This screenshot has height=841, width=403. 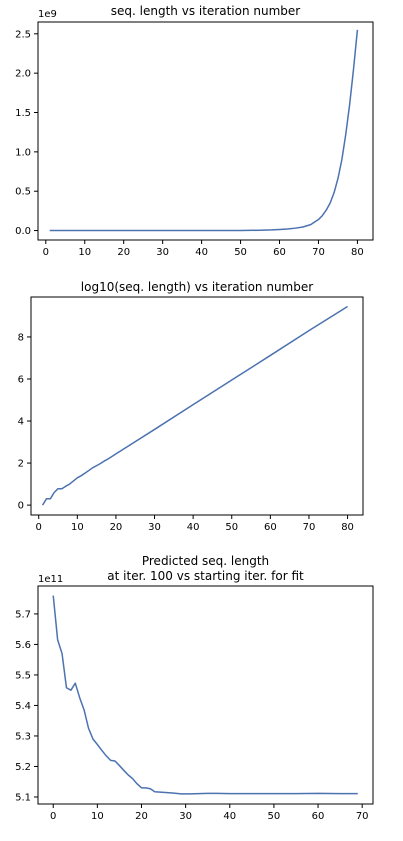 What do you see at coordinates (21, 379) in the screenshot?
I see `y-tick-label: 6` at bounding box center [21, 379].